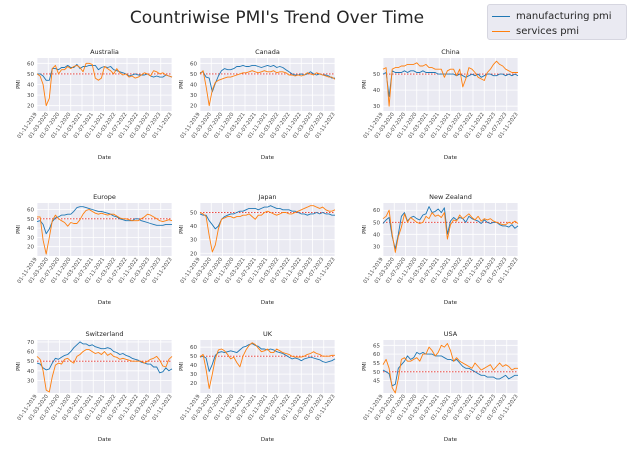  I want to click on legend-swatch-services, so click(501, 31).